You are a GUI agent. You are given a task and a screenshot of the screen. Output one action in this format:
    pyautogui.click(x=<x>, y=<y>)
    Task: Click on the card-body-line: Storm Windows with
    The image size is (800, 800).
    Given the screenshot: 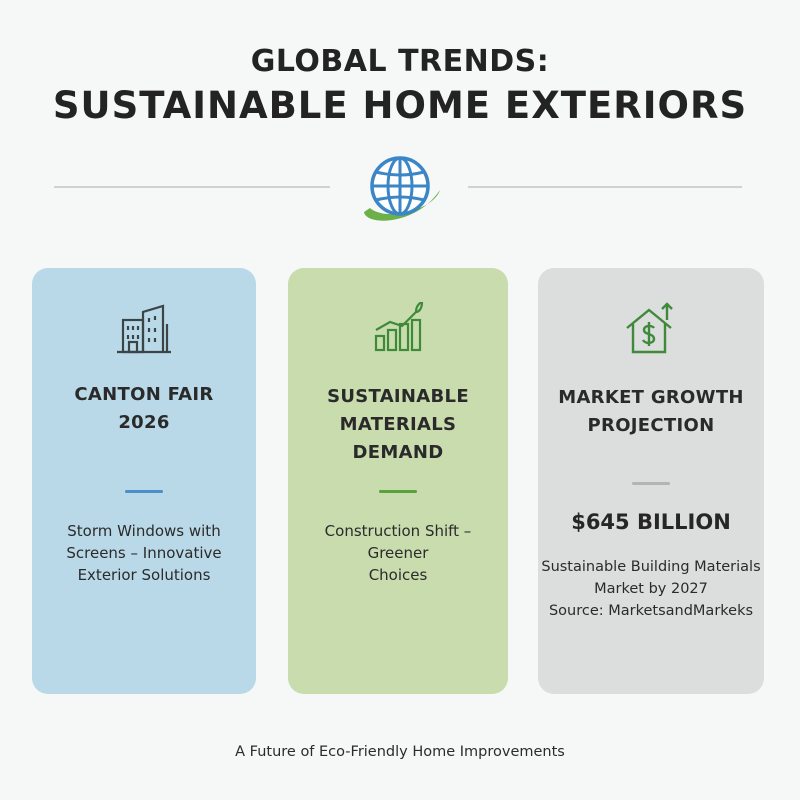 What is the action you would take?
    pyautogui.click(x=144, y=531)
    